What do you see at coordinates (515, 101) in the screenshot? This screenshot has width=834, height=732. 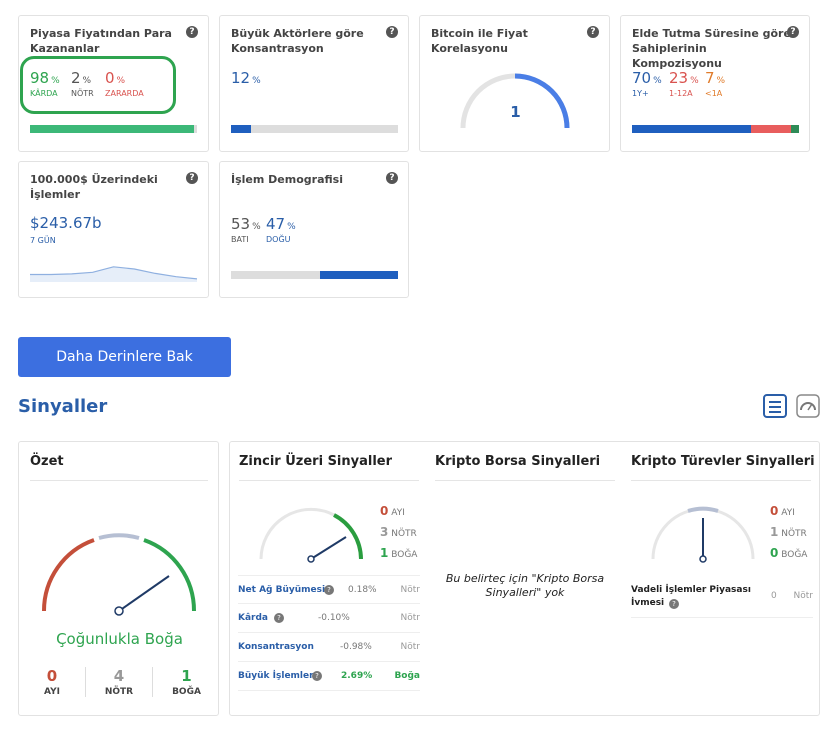 I see `correlation-gauge` at bounding box center [515, 101].